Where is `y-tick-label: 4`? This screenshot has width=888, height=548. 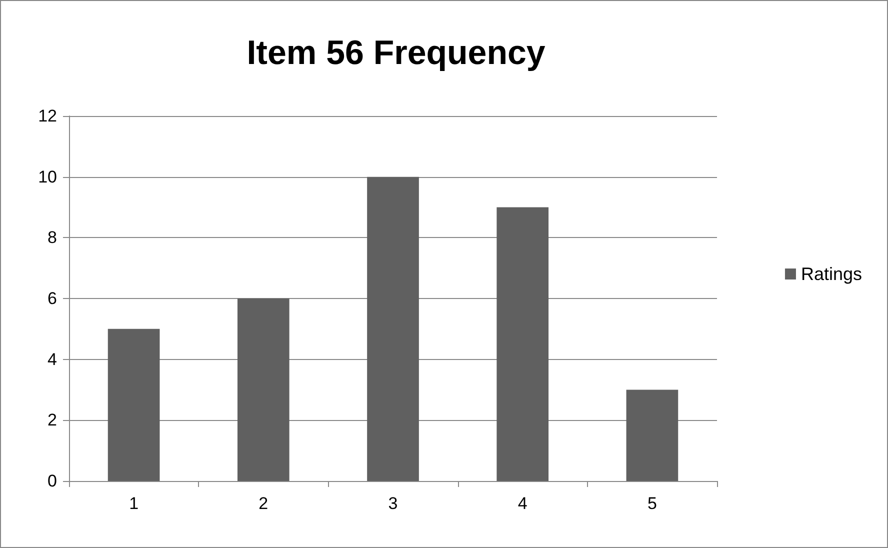 y-tick-label: 4 is located at coordinates (52, 359).